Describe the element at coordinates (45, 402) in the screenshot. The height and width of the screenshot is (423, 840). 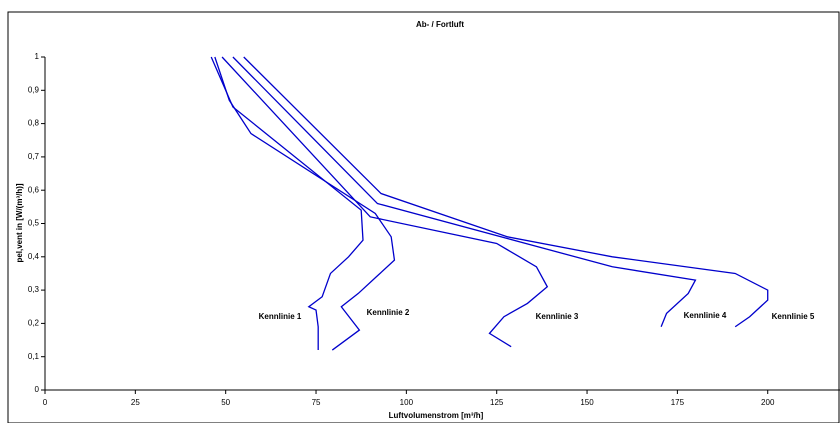
I see `x-tick-label: 0` at that location.